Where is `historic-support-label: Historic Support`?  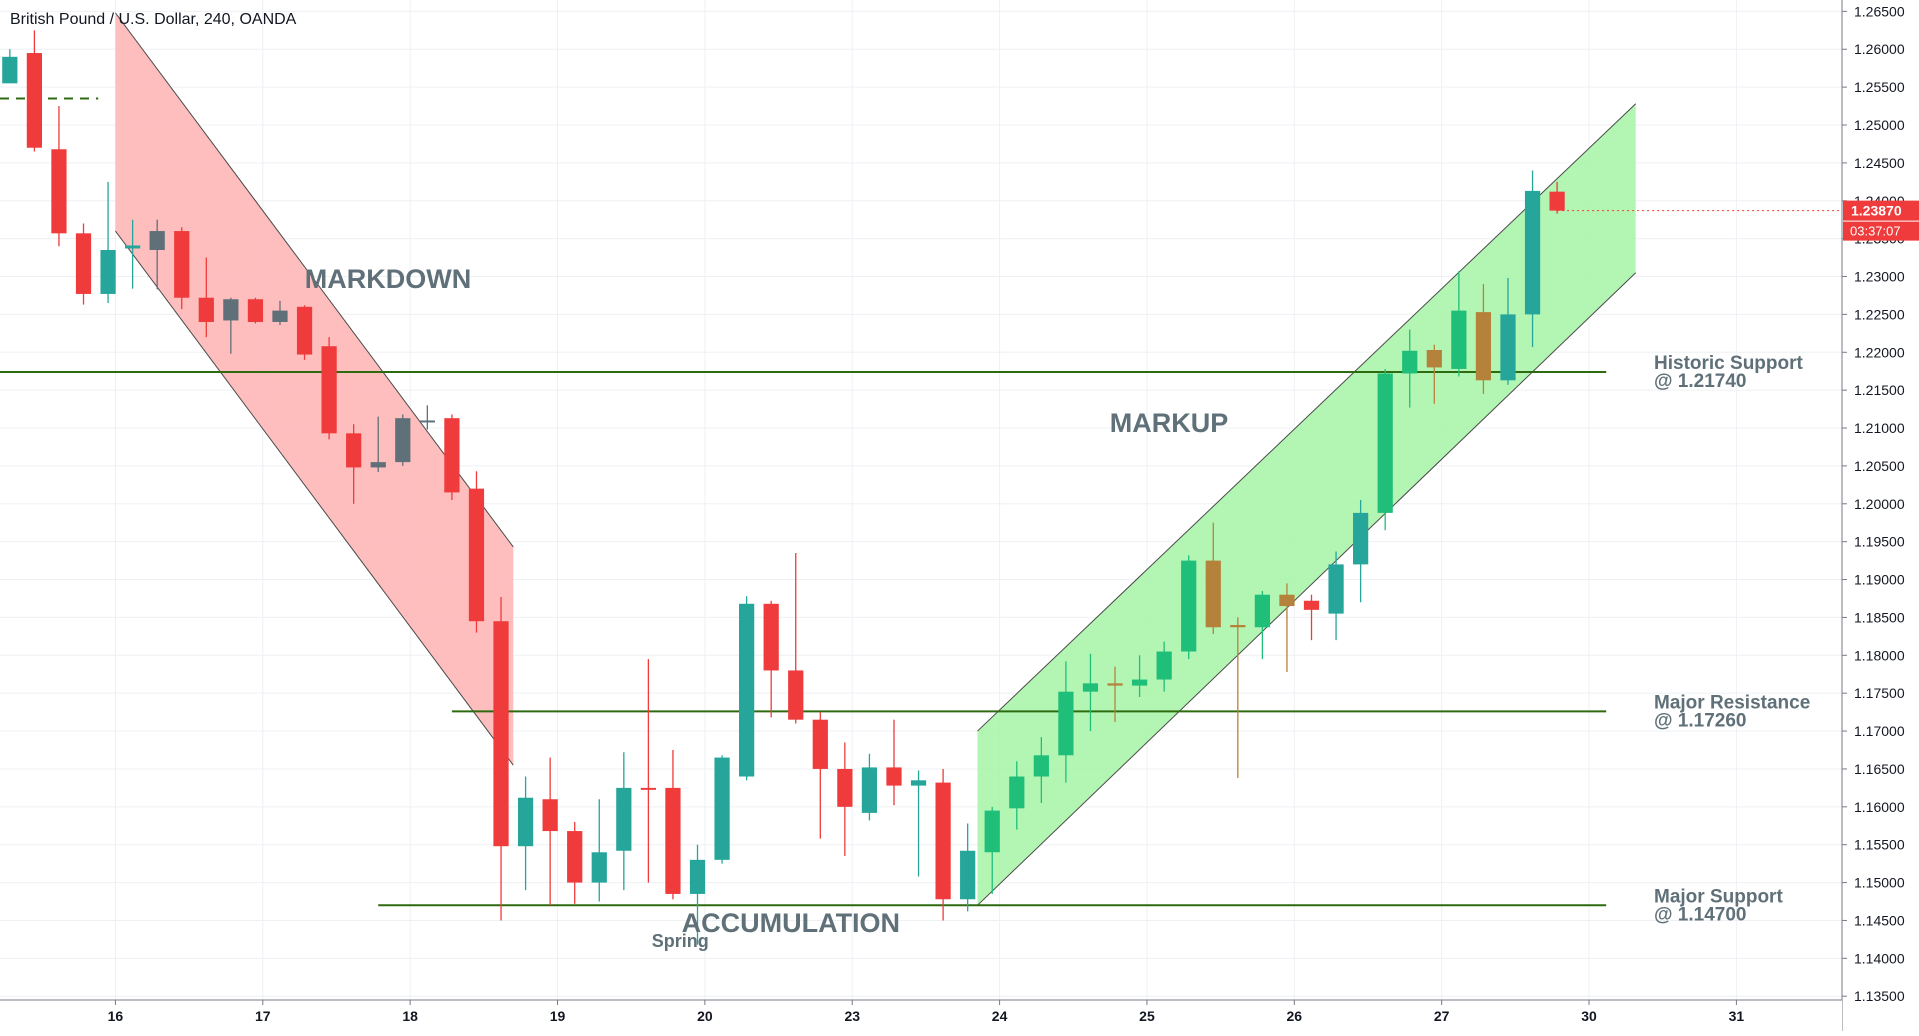
historic-support-label: Historic Support is located at coordinates (1729, 363).